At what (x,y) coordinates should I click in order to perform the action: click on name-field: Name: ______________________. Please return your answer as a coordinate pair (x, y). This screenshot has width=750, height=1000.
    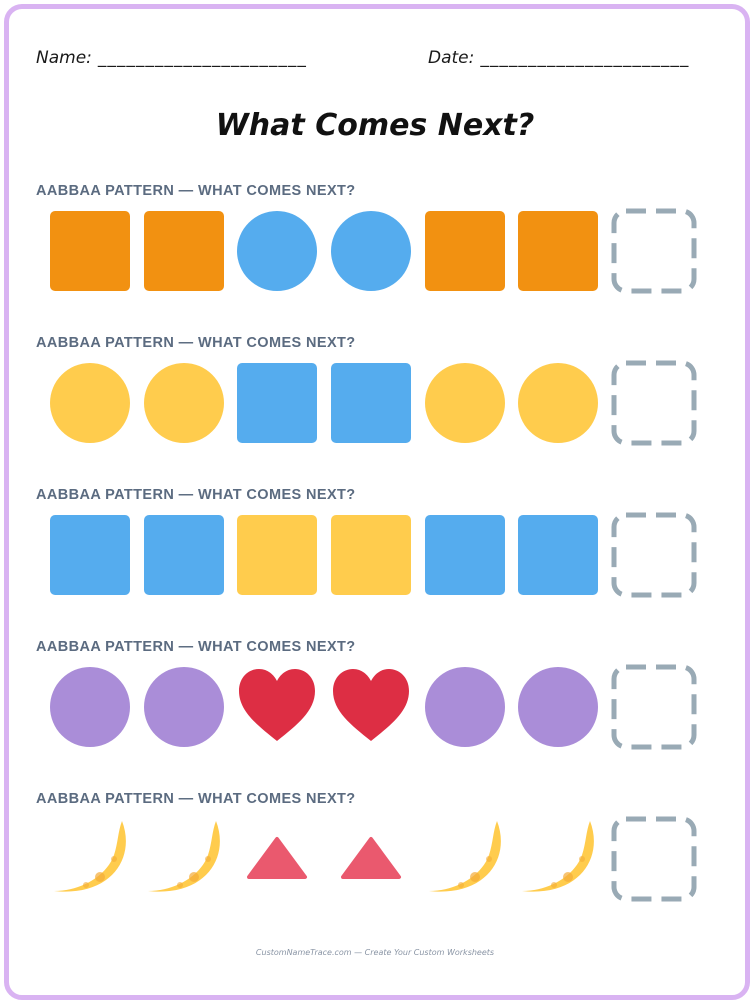
    Looking at the image, I should click on (171, 58).